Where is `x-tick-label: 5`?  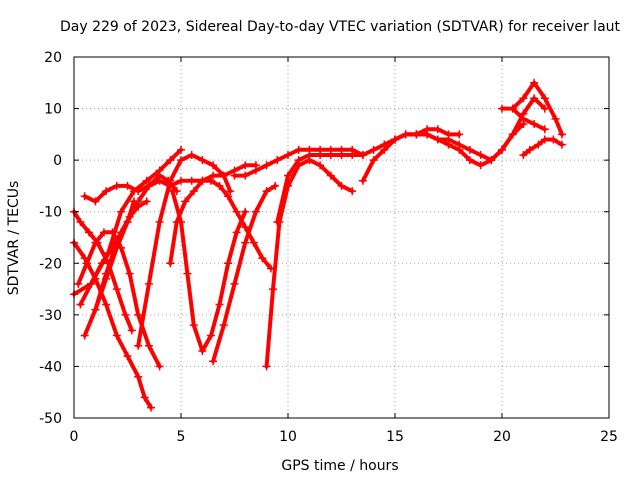 x-tick-label: 5 is located at coordinates (181, 437).